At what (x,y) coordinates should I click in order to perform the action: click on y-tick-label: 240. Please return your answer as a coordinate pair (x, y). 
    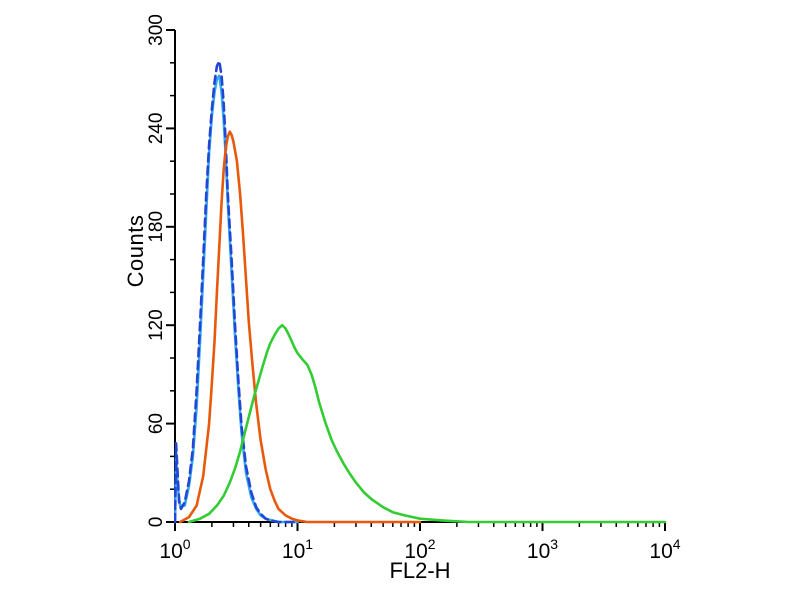
    Looking at the image, I should click on (156, 129).